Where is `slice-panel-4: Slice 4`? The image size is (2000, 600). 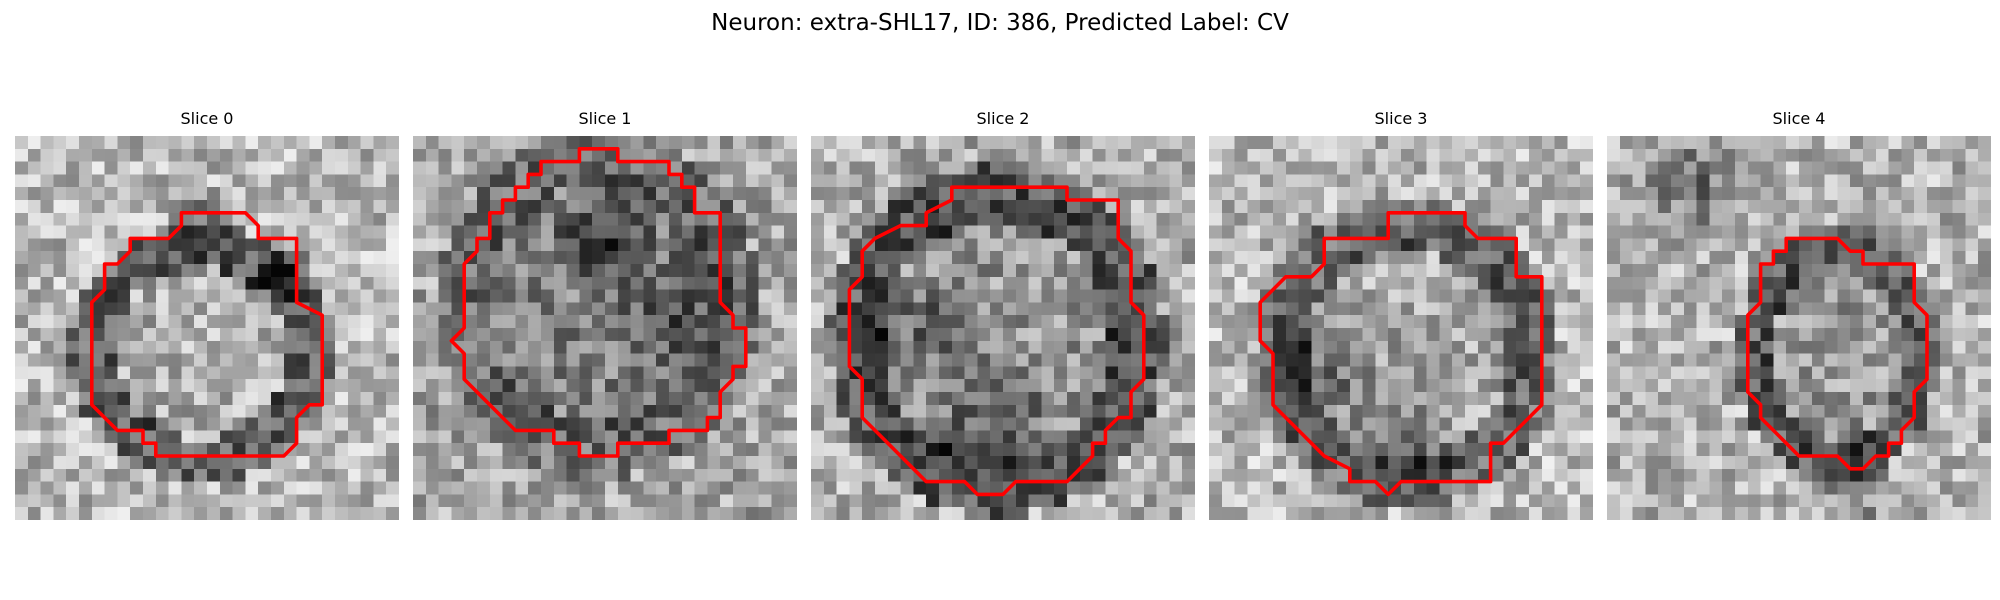 slice-panel-4: Slice 4 is located at coordinates (1799, 314).